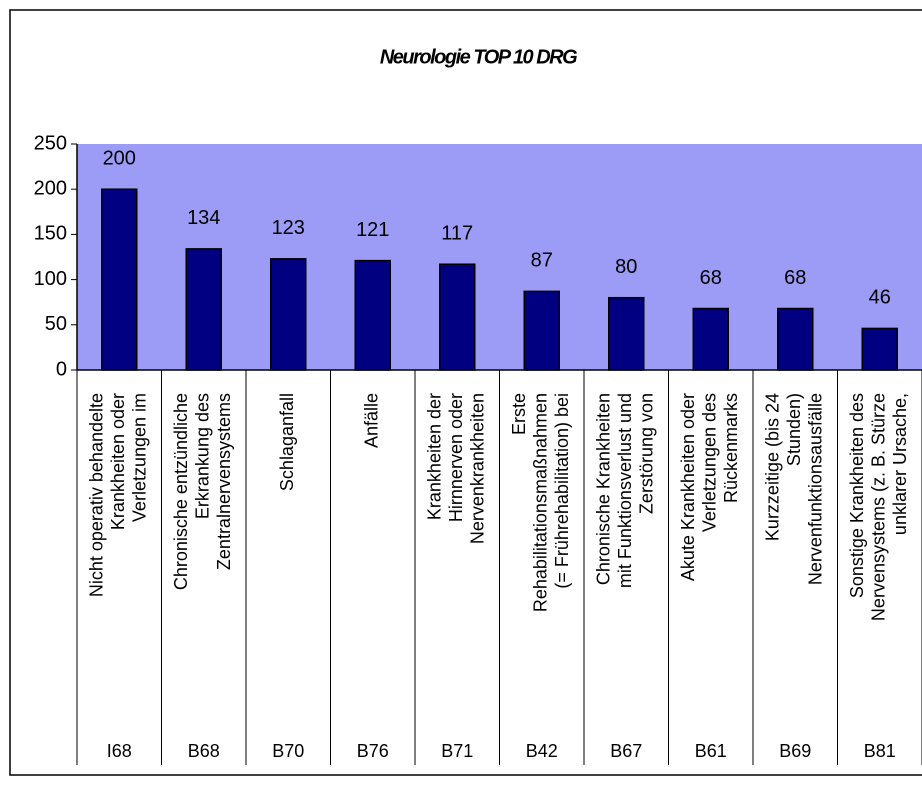 The image size is (922, 788). Describe the element at coordinates (542, 751) in the screenshot. I see `category-code: B42` at that location.